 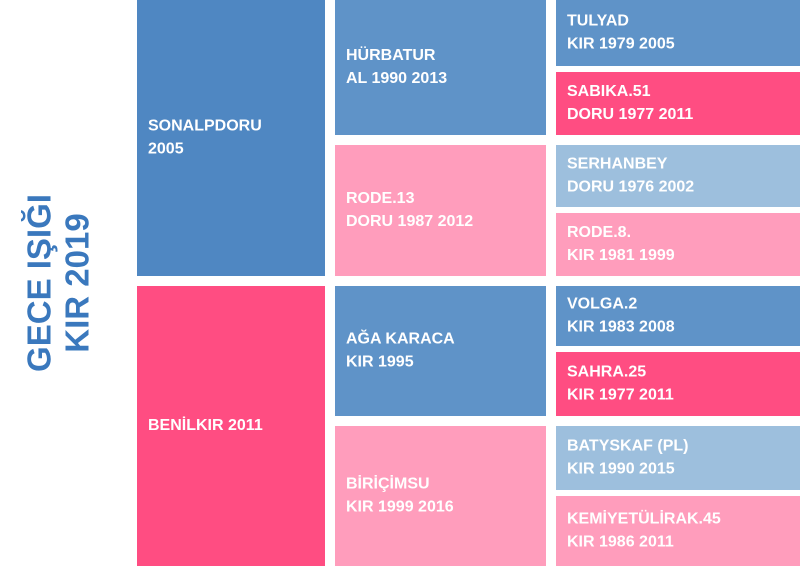 What do you see at coordinates (621, 255) in the screenshot?
I see `horse-text: KIR 1981 1999` at bounding box center [621, 255].